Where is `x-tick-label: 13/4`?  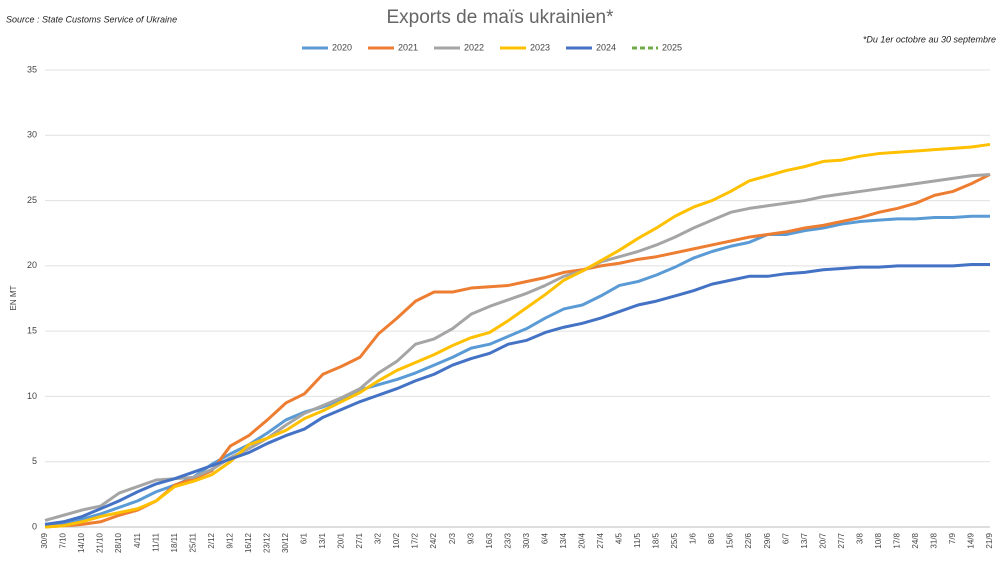 x-tick-label: 13/4 is located at coordinates (563, 540).